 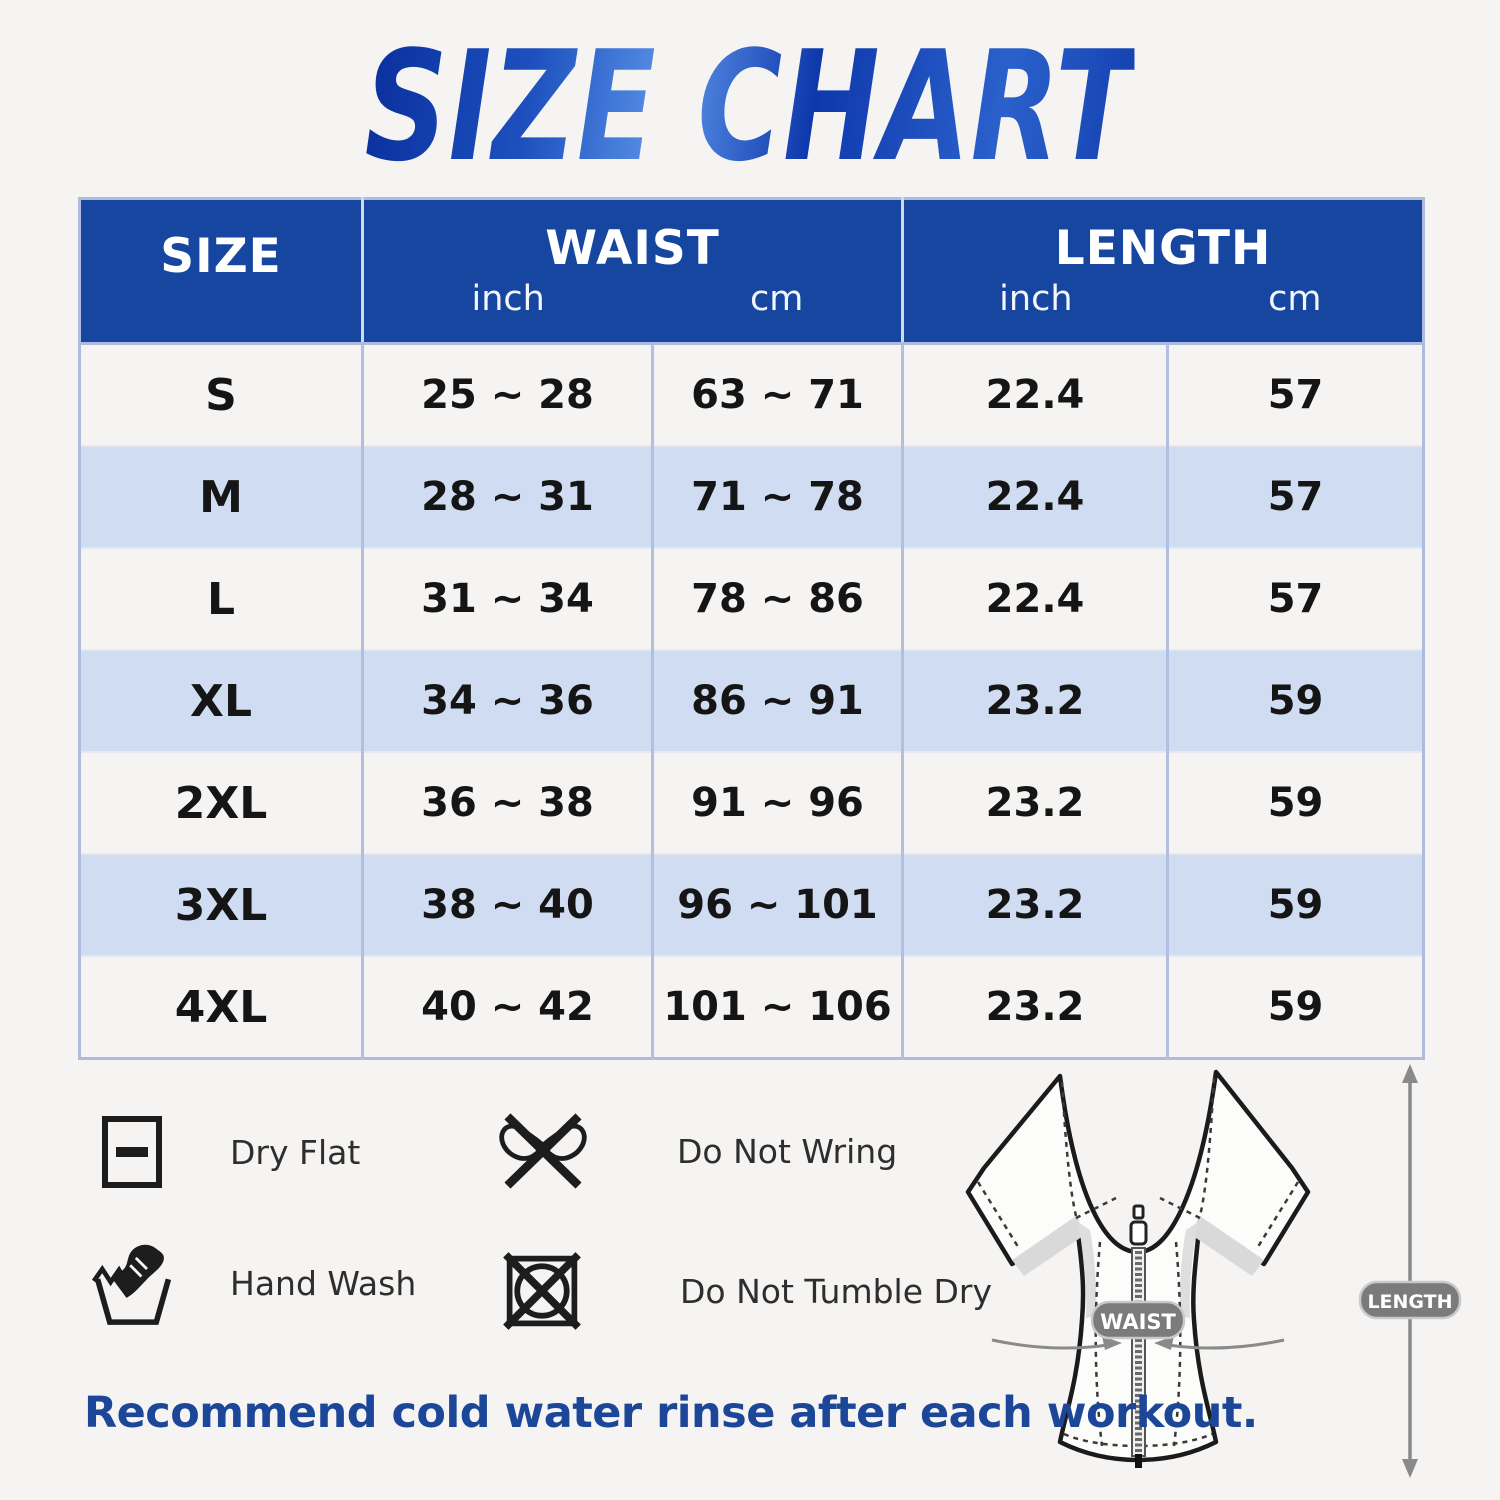 I want to click on care-item-dry-flat: Dry Flat, so click(x=230, y=1152).